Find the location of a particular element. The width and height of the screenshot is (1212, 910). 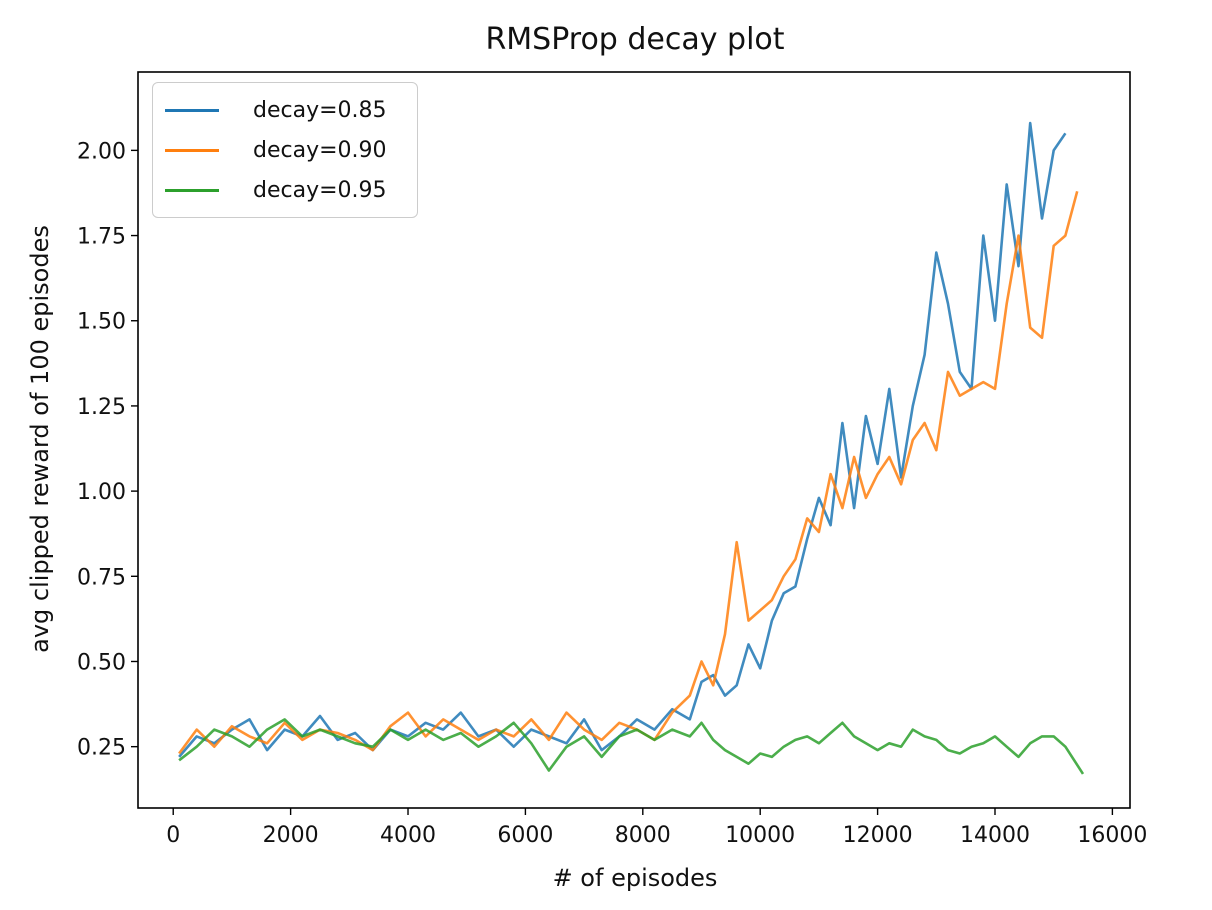

y-tick-label: 1.50 is located at coordinates (101, 322).